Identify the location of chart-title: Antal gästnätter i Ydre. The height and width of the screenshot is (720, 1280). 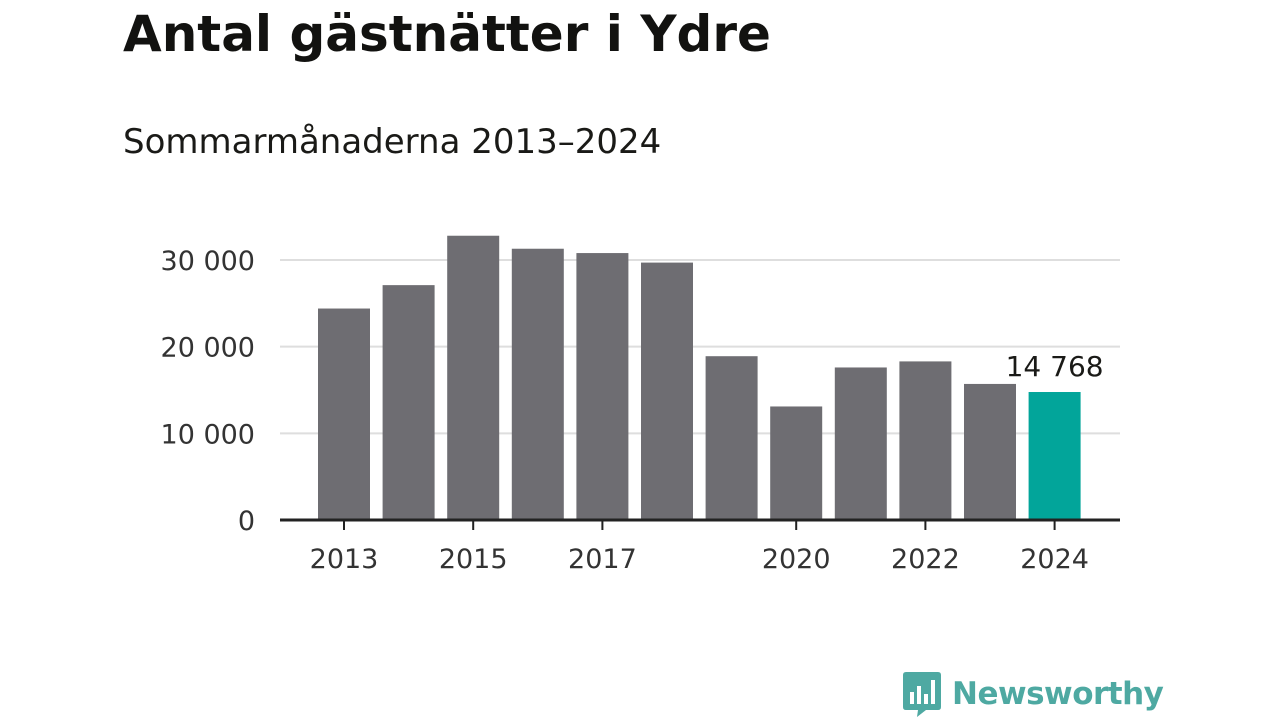
(447, 34).